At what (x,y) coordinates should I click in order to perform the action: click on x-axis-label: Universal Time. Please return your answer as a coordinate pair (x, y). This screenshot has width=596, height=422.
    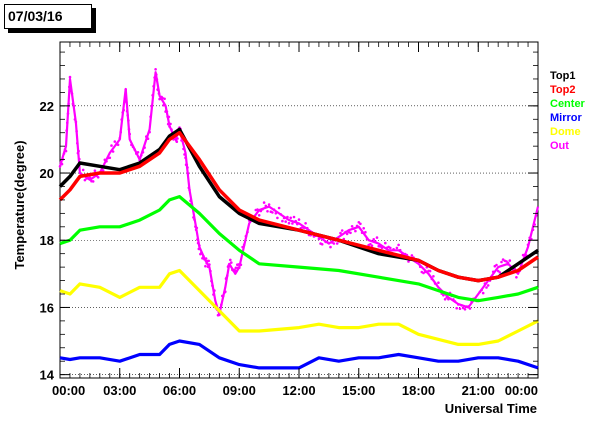
    Looking at the image, I should click on (491, 408).